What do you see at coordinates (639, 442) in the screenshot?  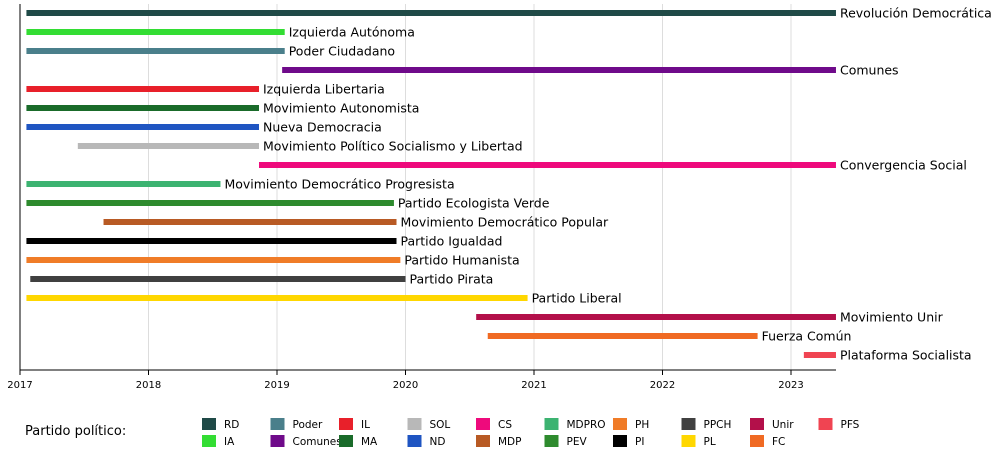 I see `legend-label: PI` at bounding box center [639, 442].